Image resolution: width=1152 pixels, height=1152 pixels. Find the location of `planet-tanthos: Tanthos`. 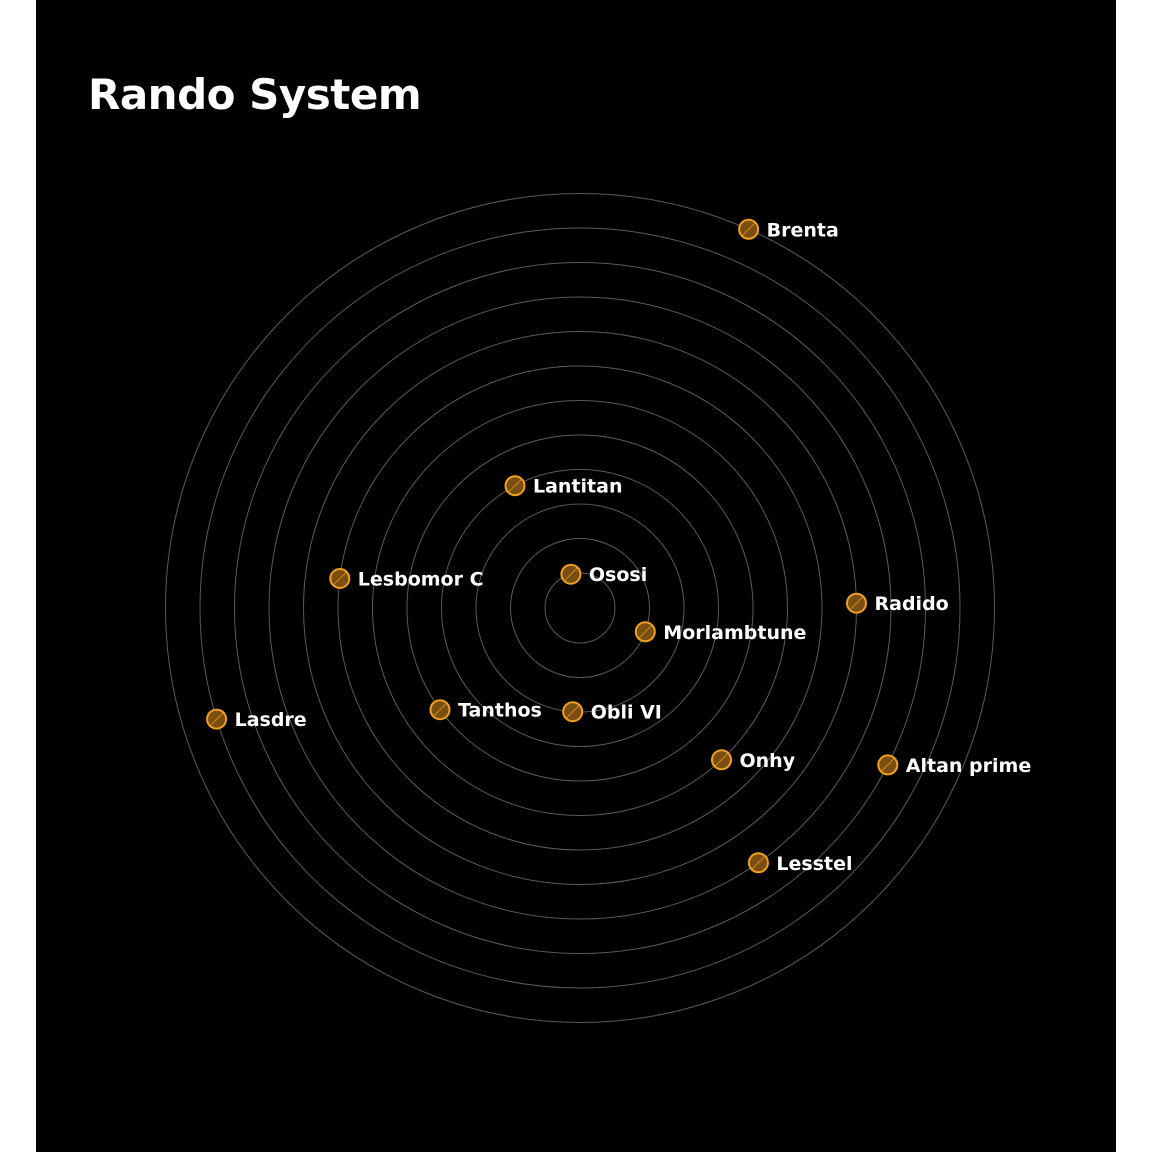

planet-tanthos: Tanthos is located at coordinates (485, 710).